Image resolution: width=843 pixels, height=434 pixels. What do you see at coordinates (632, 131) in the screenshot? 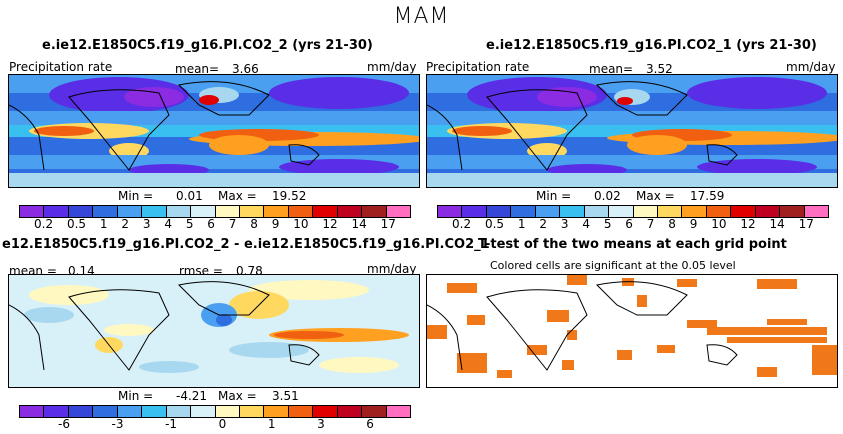
I see `precip-map-top-right` at bounding box center [632, 131].